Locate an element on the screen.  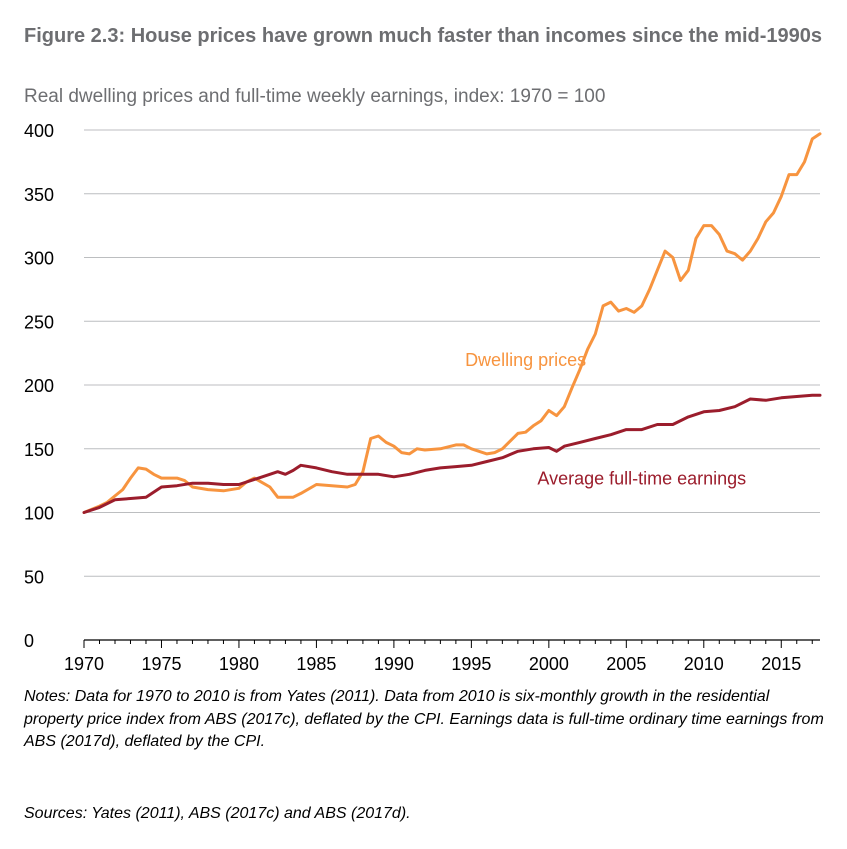
y-tick-label: 150 is located at coordinates (39, 450).